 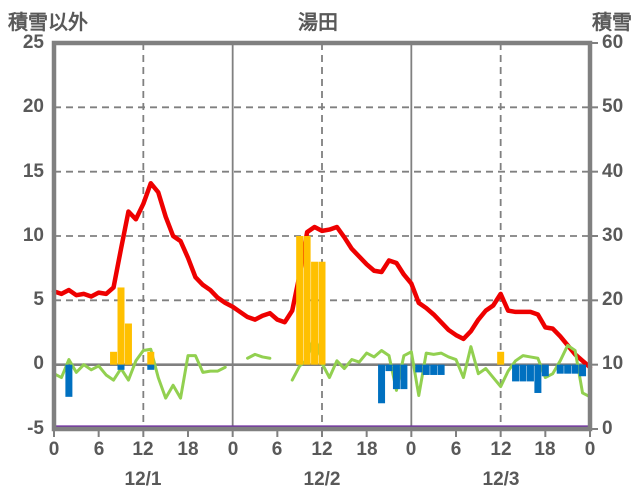 What do you see at coordinates (143, 479) in the screenshot?
I see `date-label: 12/1` at bounding box center [143, 479].